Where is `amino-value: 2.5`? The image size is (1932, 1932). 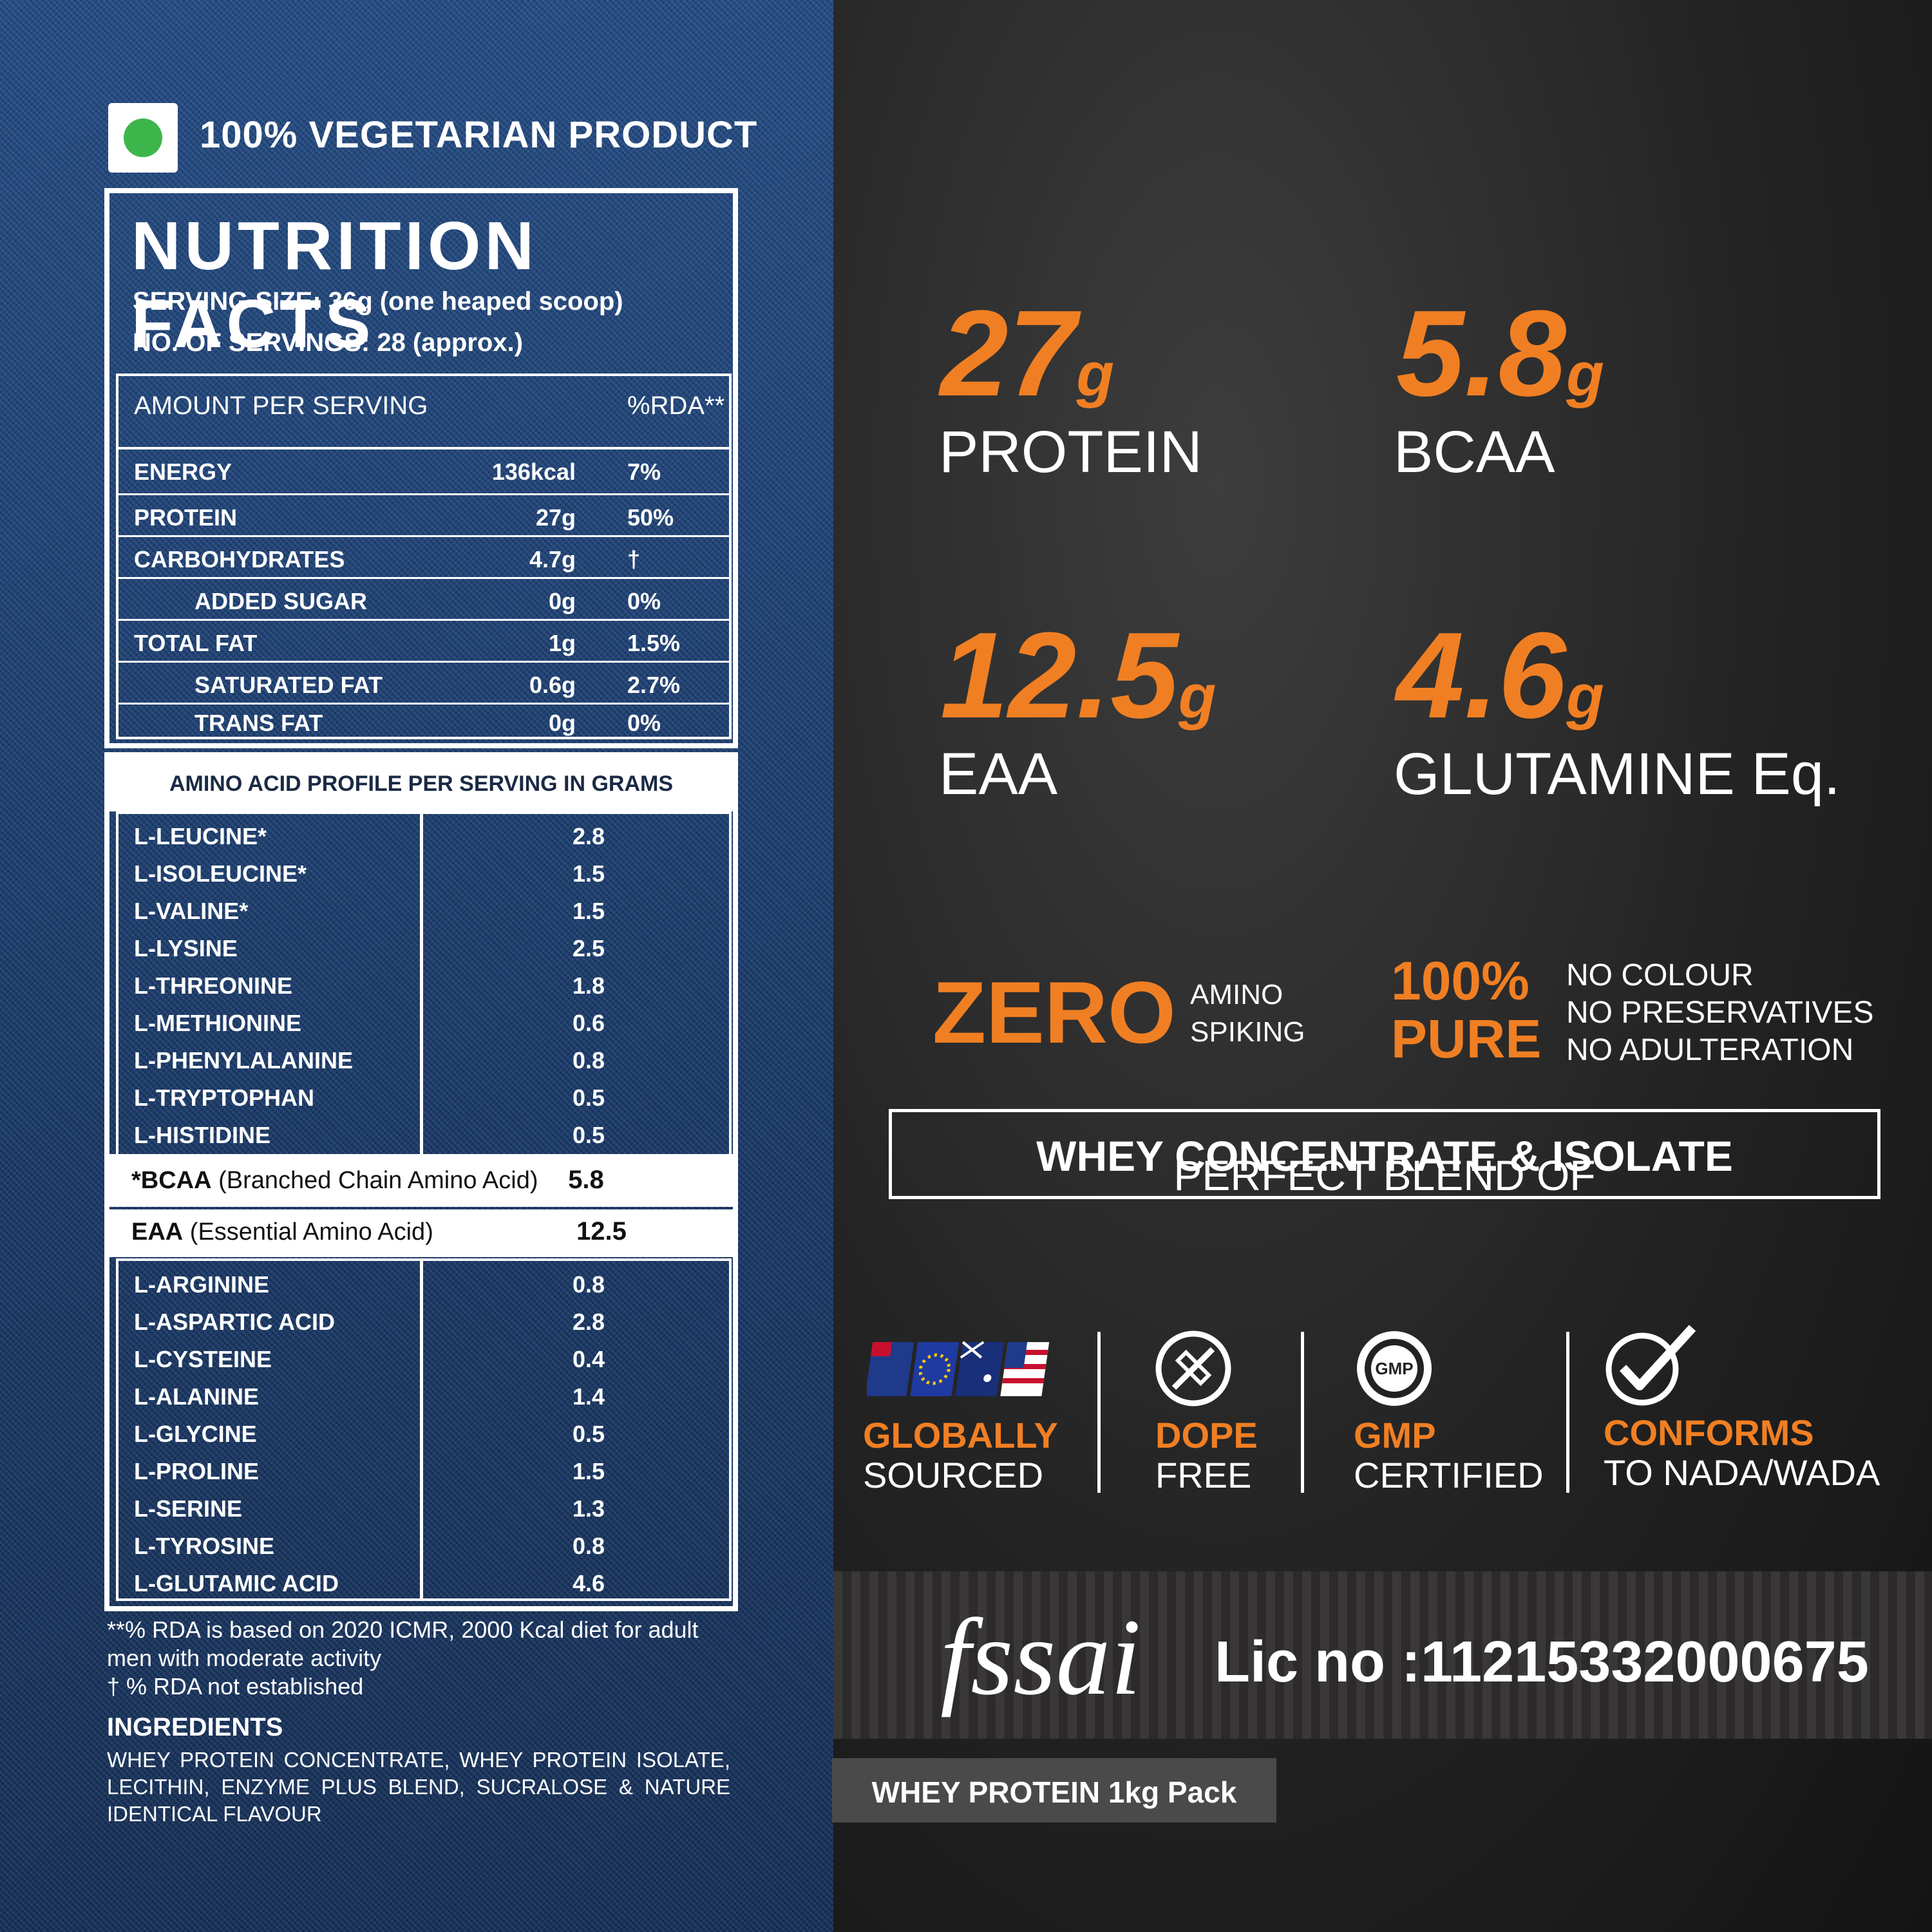 amino-value: 2.5 is located at coordinates (588, 948).